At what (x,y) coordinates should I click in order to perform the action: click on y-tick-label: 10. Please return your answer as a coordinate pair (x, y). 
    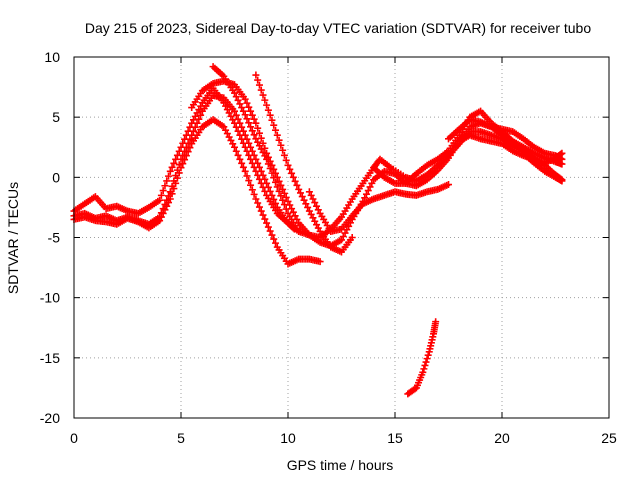
    Looking at the image, I should click on (52, 57).